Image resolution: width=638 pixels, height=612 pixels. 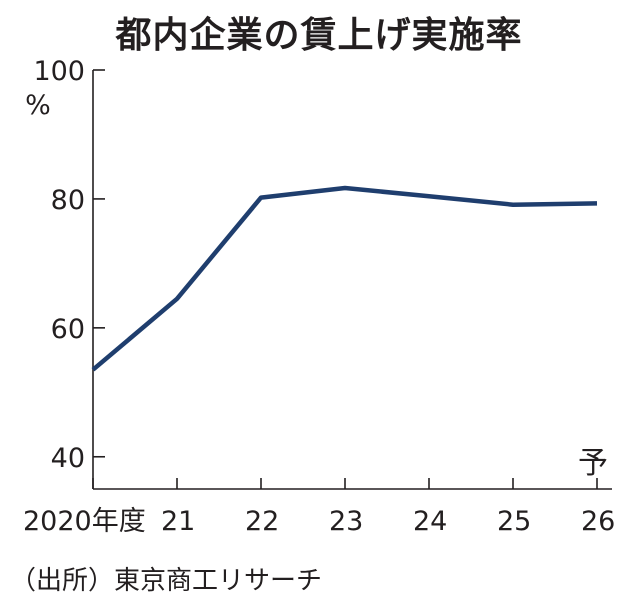 What do you see at coordinates (593, 463) in the screenshot?
I see `forecast-label: 予` at bounding box center [593, 463].